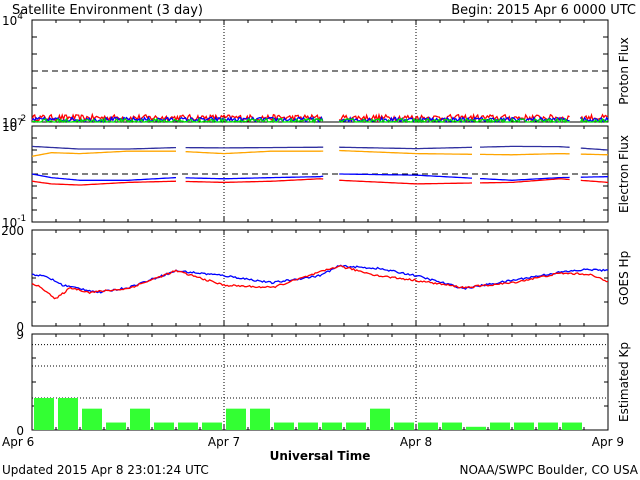  I want to click on y-tick-label: 10⁴, so click(12, 20).